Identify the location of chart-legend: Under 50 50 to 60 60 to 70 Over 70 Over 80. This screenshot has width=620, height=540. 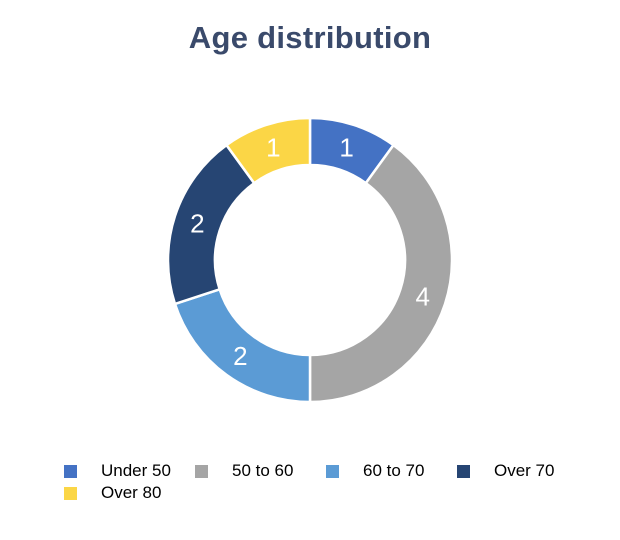
(334, 482).